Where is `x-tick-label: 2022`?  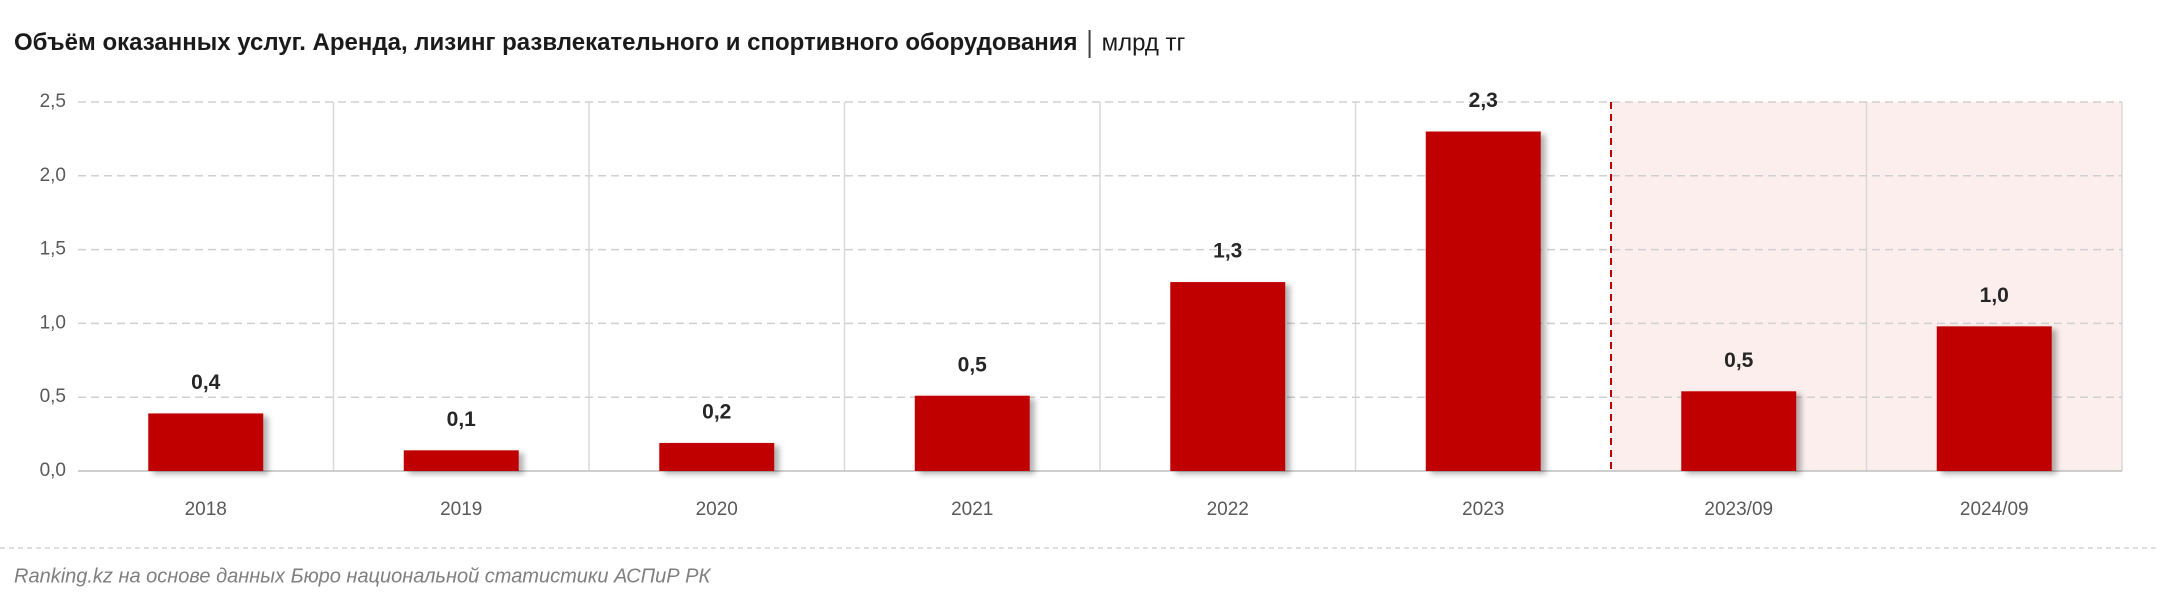
x-tick-label: 2022 is located at coordinates (1228, 509).